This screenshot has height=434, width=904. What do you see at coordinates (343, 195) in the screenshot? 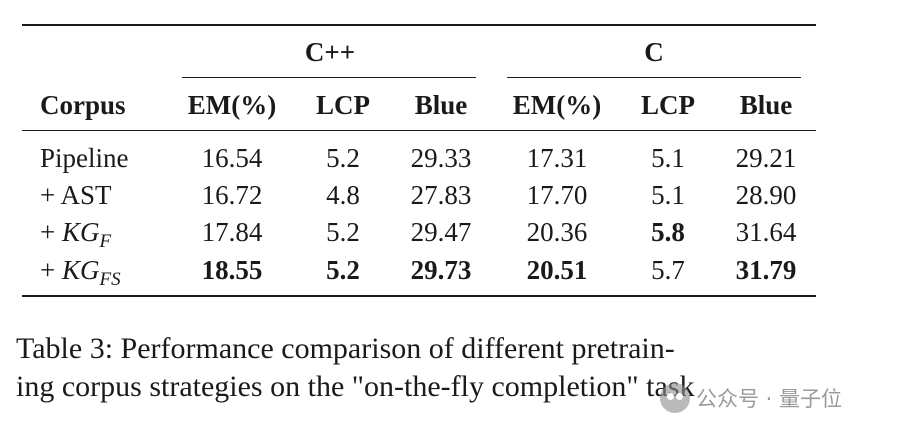
I see `cell-cpp-lcp: 4.8` at bounding box center [343, 195].